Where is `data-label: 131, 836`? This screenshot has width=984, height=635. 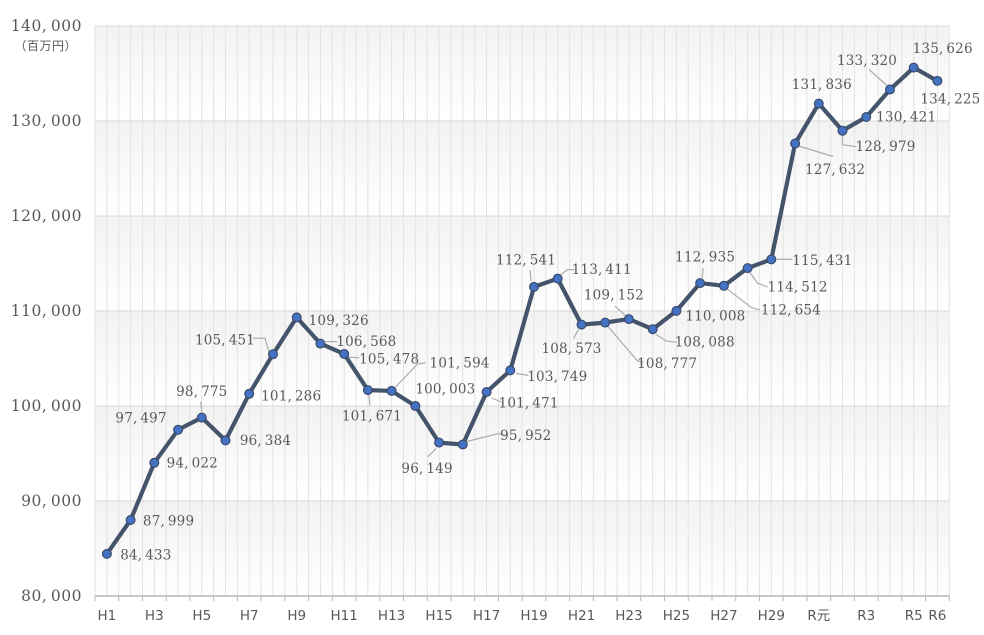 data-label: 131, 836 is located at coordinates (822, 85).